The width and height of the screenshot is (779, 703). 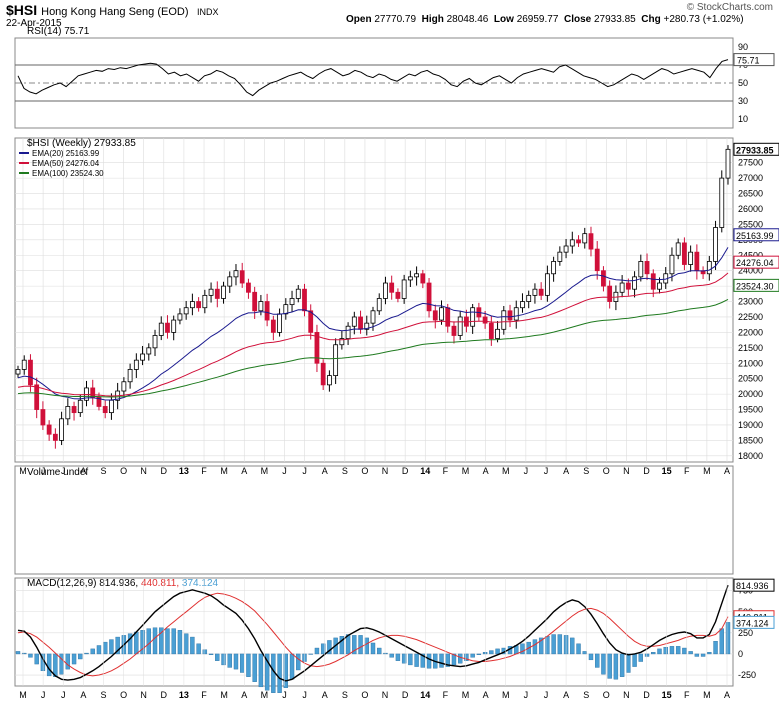 What do you see at coordinates (743, 83) in the screenshot?
I see `rsi-tick-label: 50` at bounding box center [743, 83].